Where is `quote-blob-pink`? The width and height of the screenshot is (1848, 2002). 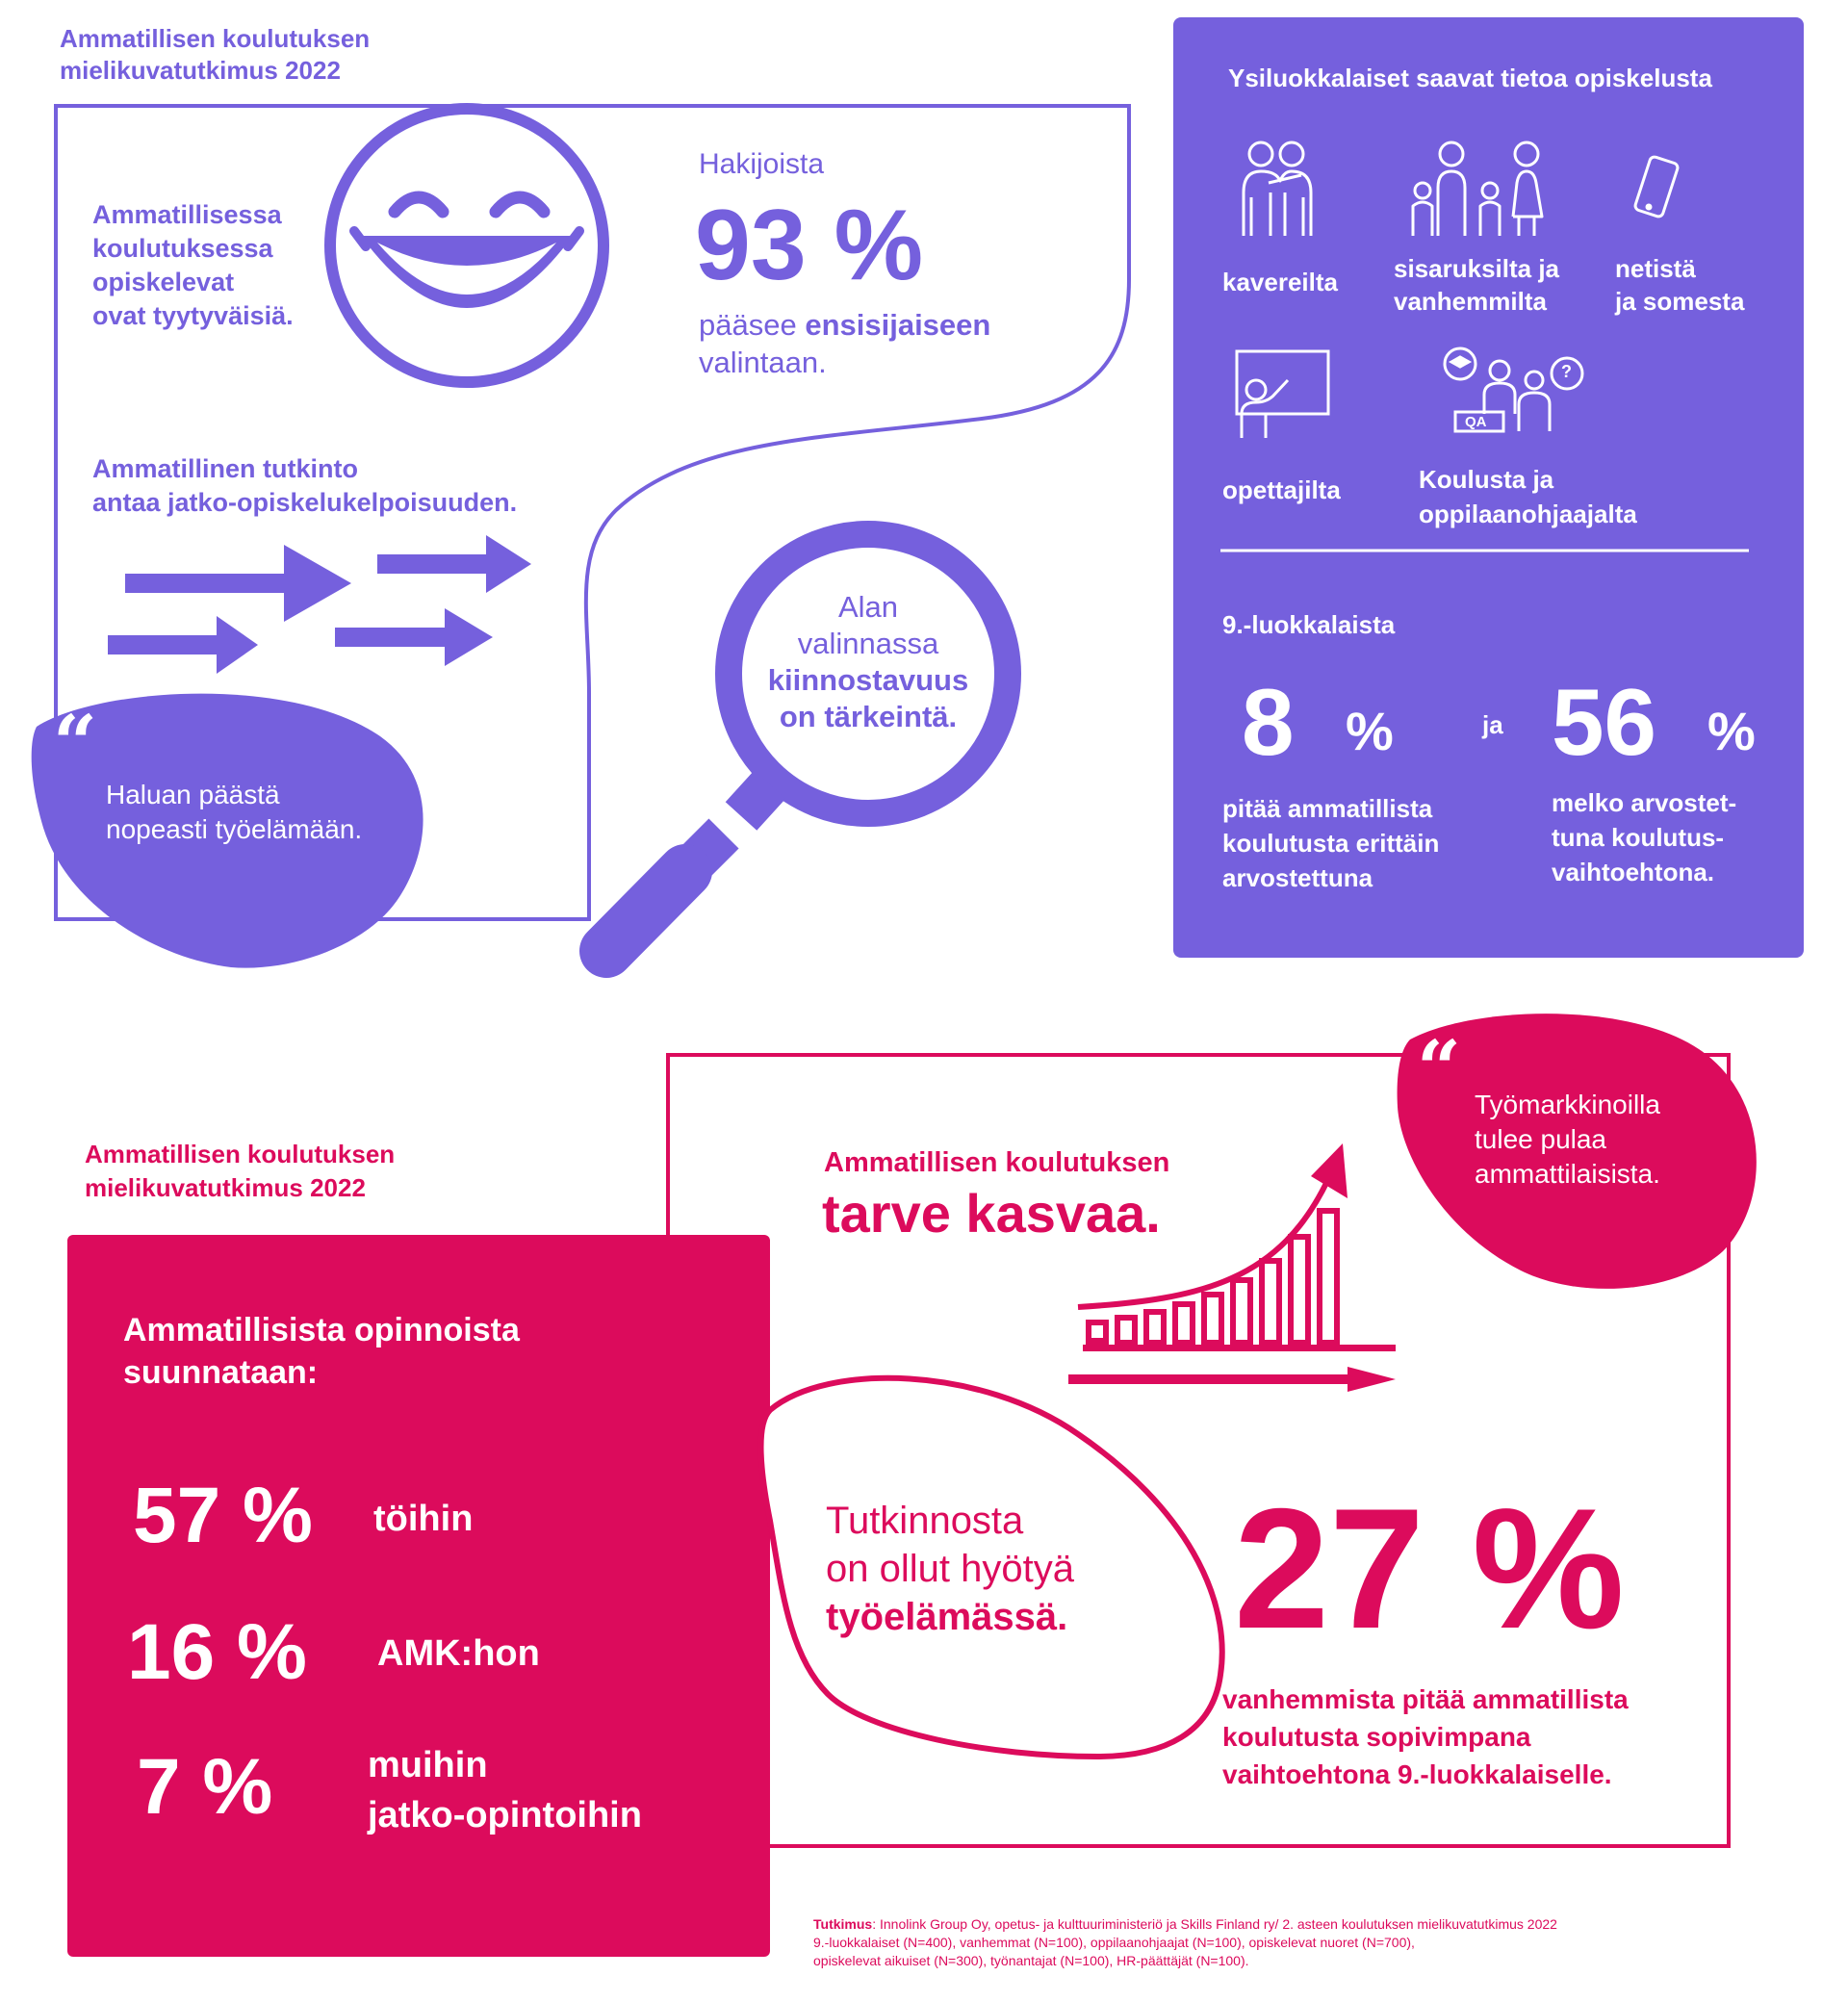 quote-blob-pink is located at coordinates (1577, 1151).